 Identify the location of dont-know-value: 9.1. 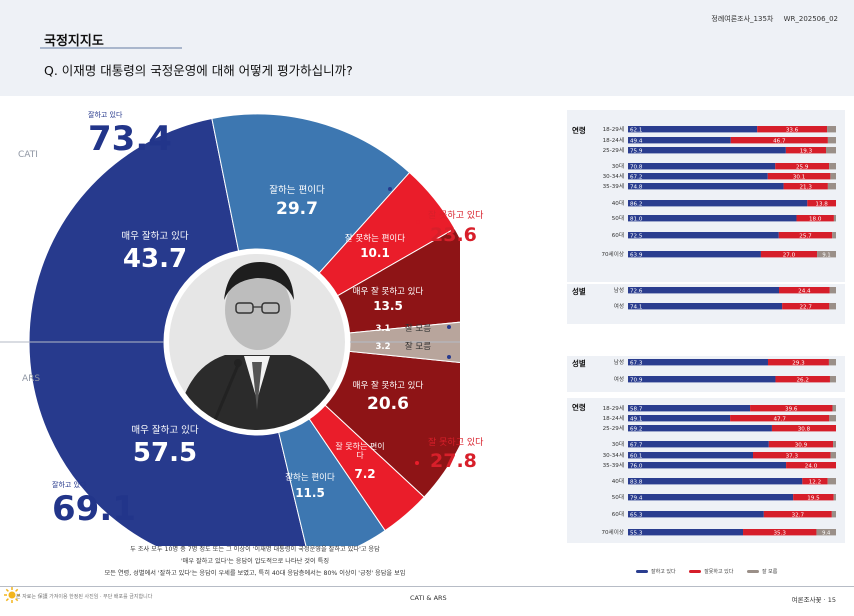
(826, 255).